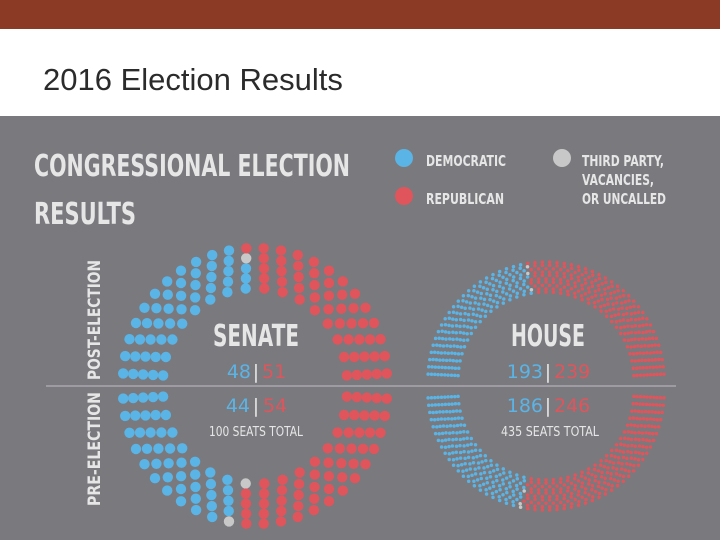 The height and width of the screenshot is (540, 720). Describe the element at coordinates (274, 372) in the screenshot. I see `senate-post-rep: 51` at that location.